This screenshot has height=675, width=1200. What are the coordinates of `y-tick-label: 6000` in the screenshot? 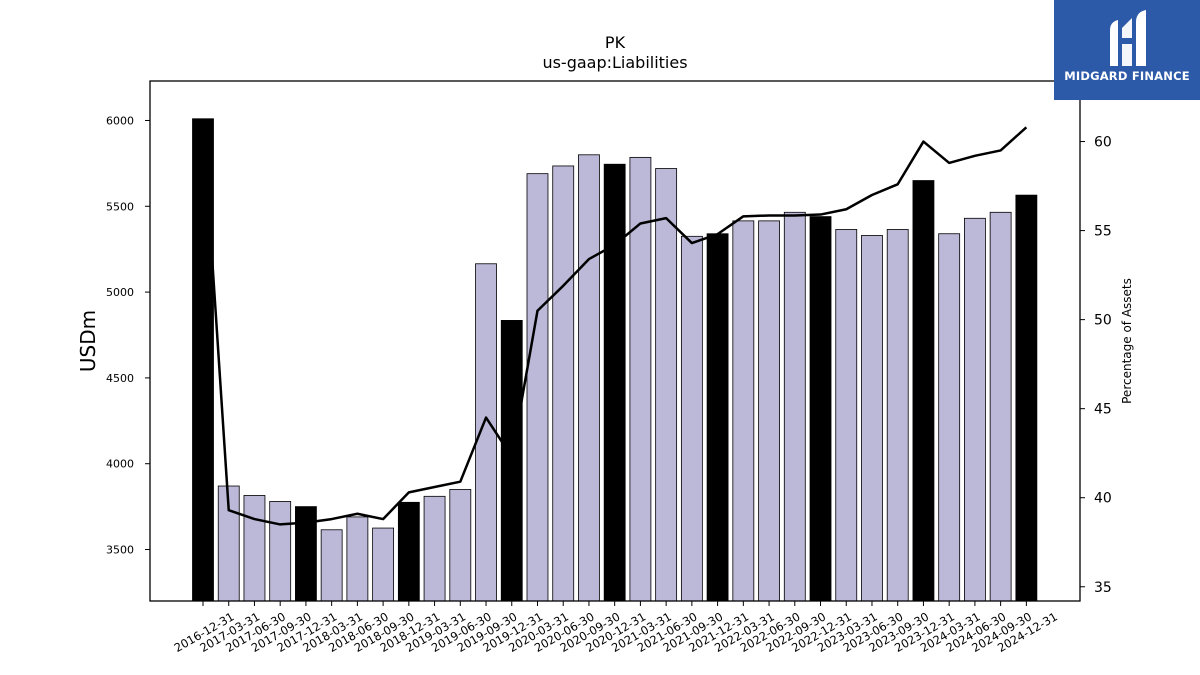 It's located at (120, 120).